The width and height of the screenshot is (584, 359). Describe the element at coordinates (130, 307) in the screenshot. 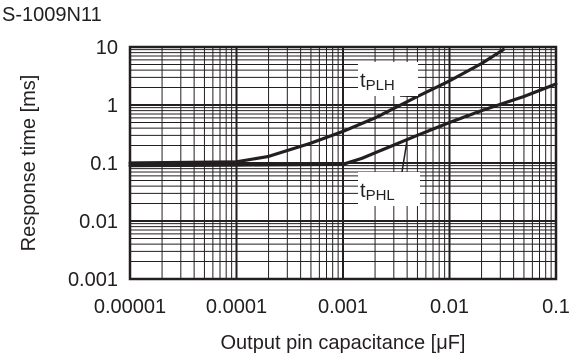

I see `x-tick-label: 0.00001` at that location.